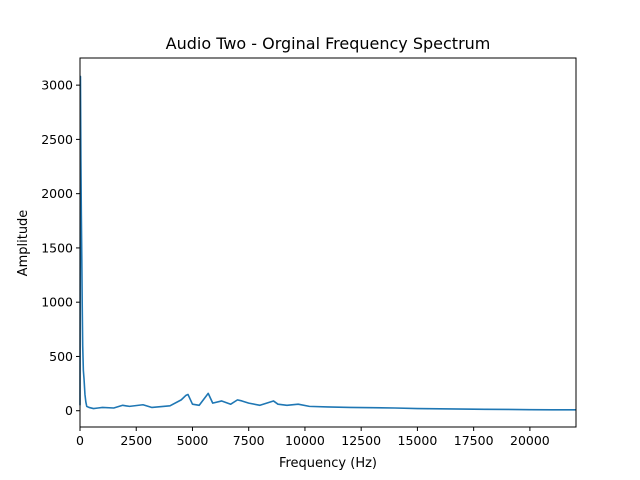 The height and width of the screenshot is (480, 640). Describe the element at coordinates (57, 193) in the screenshot. I see `y-tick-label: 2000` at that location.